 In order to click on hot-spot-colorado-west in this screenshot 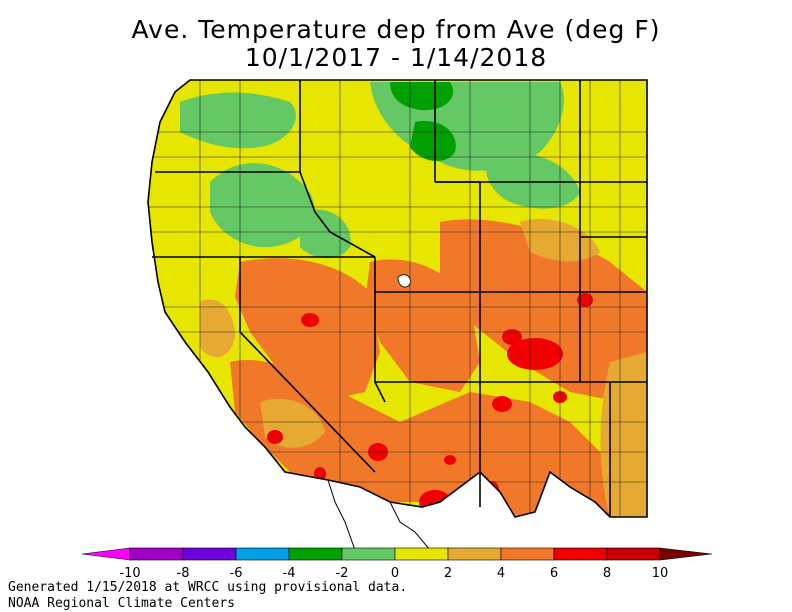, I will do `click(512, 337)`.